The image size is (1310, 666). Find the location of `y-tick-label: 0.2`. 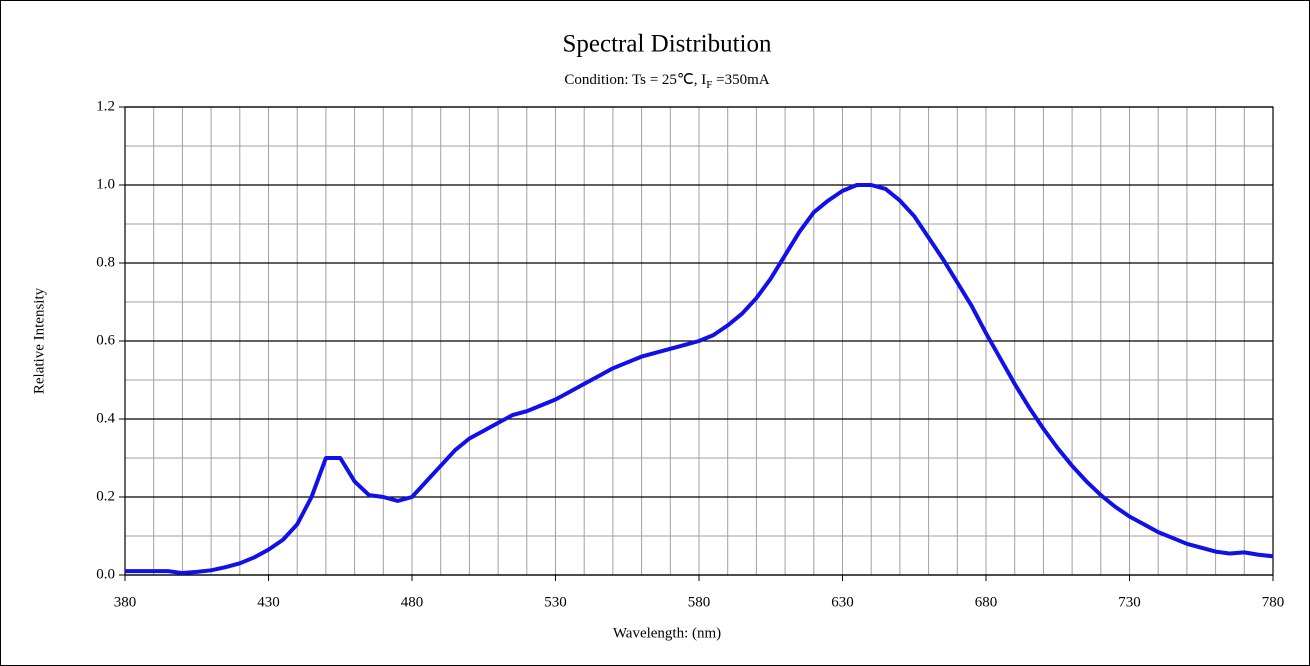

y-tick-label: 0.2 is located at coordinates (105, 496).